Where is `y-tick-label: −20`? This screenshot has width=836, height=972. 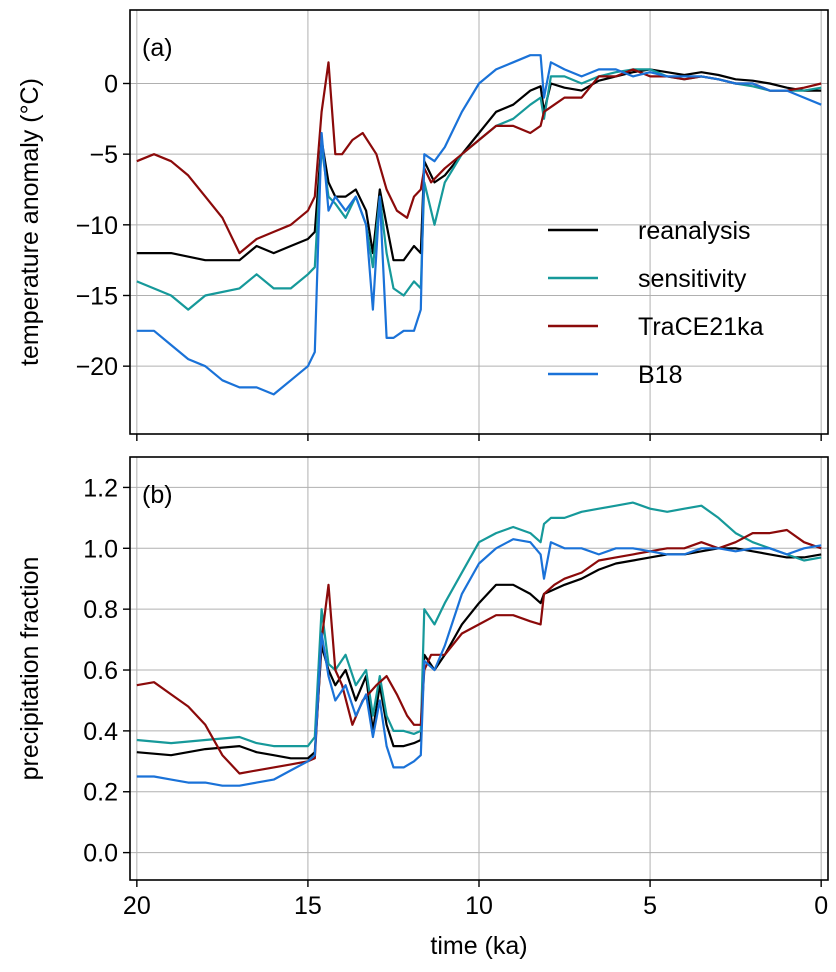 y-tick-label: −20 is located at coordinates (97, 367).